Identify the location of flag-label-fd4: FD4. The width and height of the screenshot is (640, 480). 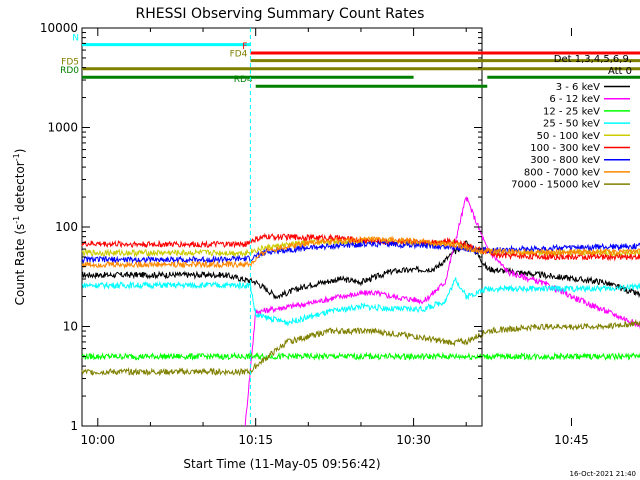
(239, 55).